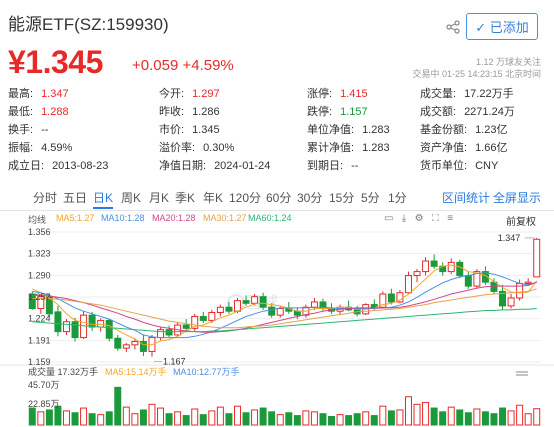 The width and height of the screenshot is (554, 427). Describe the element at coordinates (55, 112) in the screenshot. I see `stat-value: 1.288` at that location.